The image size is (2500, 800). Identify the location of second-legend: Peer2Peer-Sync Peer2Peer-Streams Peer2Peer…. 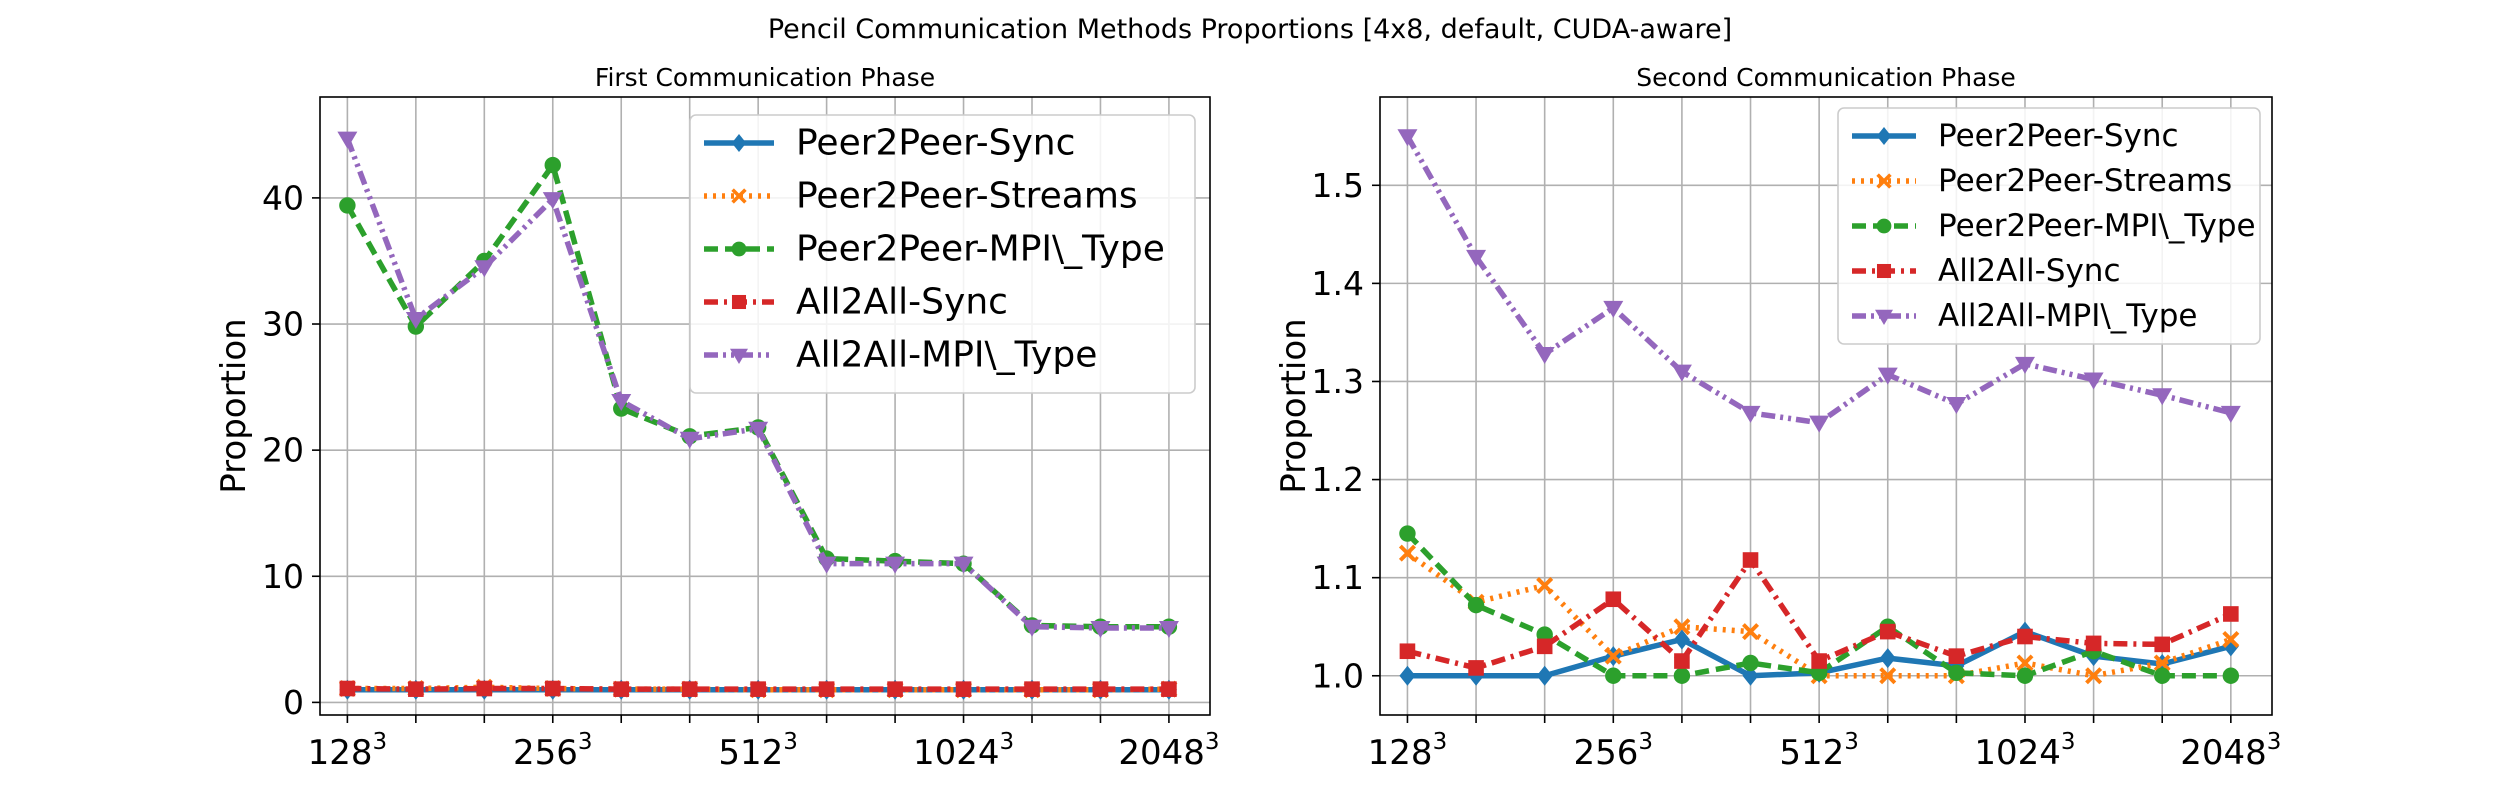
(2049, 226).